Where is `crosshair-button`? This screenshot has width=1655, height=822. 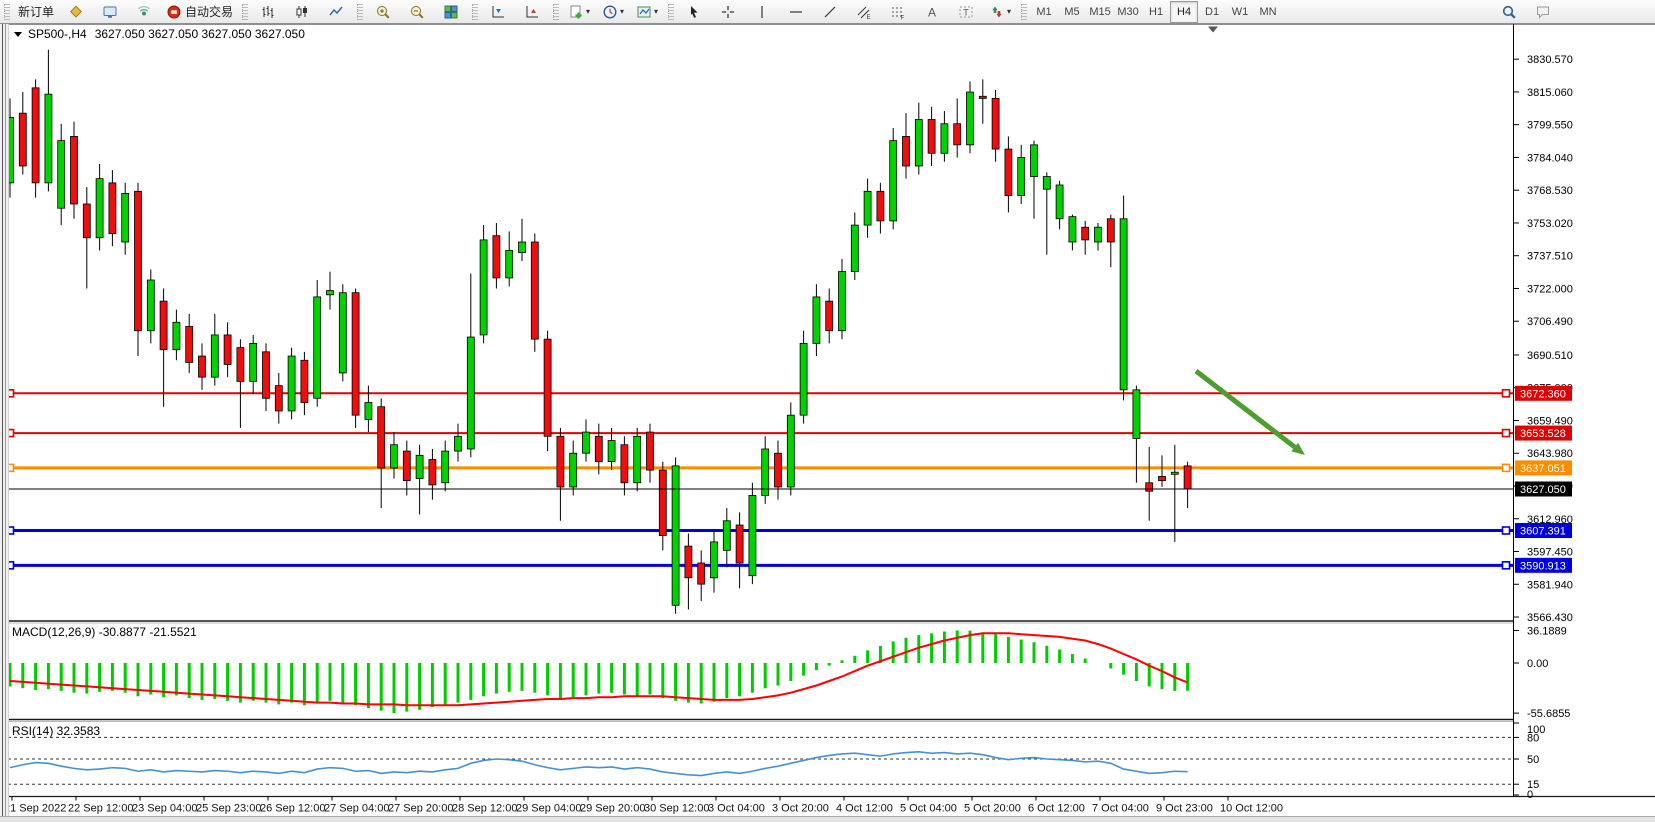 crosshair-button is located at coordinates (728, 12).